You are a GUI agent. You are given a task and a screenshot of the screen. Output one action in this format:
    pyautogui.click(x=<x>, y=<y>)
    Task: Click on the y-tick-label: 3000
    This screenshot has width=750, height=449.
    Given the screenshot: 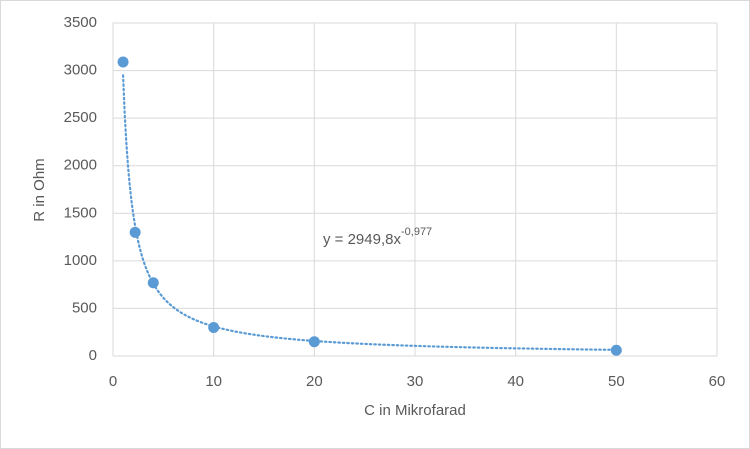 What is the action you would take?
    pyautogui.click(x=80, y=70)
    